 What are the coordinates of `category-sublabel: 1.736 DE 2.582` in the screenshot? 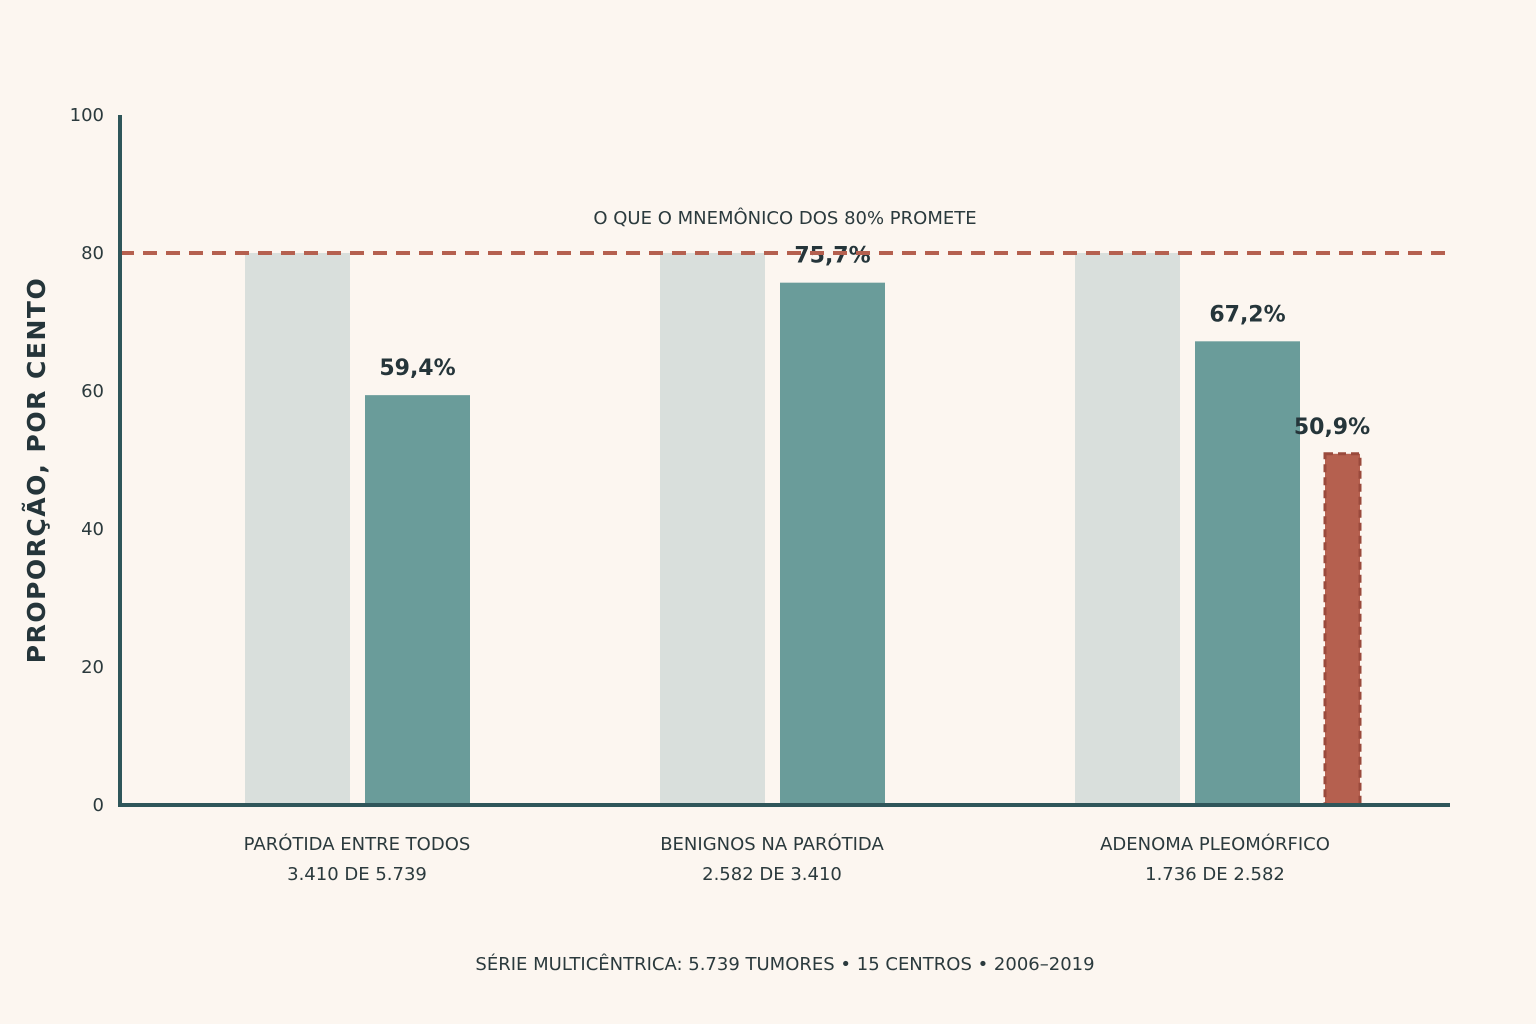 It's located at (1215, 874).